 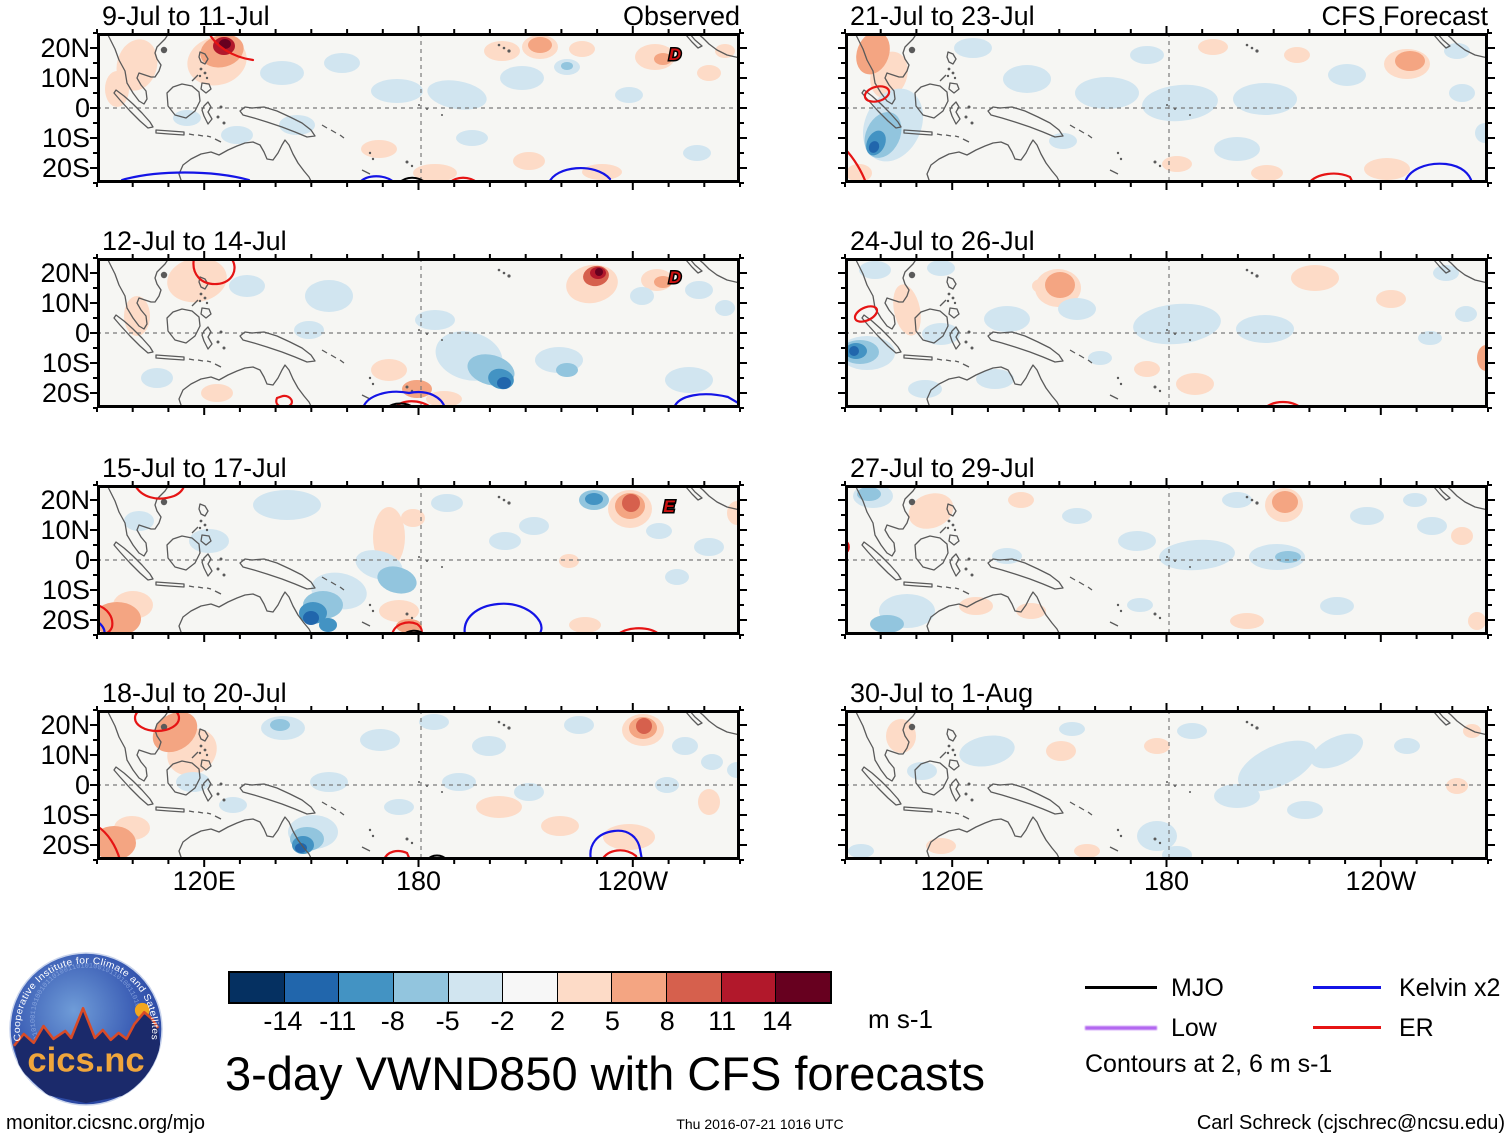 What do you see at coordinates (338, 1021) in the screenshot?
I see `colorbar-tick-label: -11` at bounding box center [338, 1021].